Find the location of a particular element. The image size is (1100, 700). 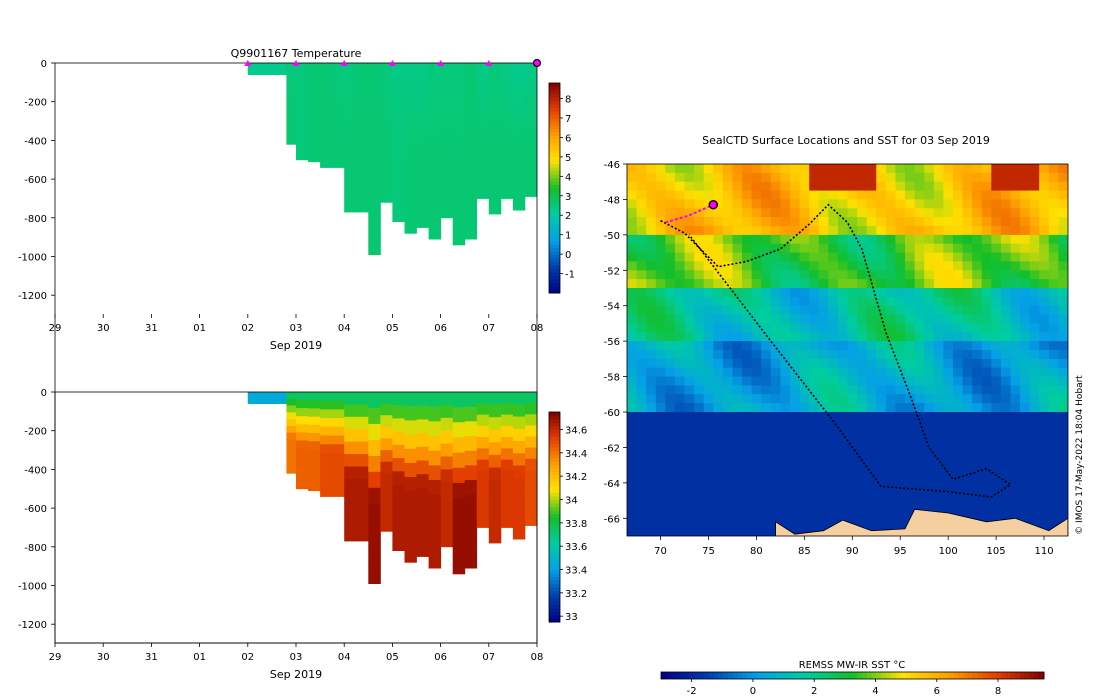

temperature-profile-markers is located at coordinates (393, 63).